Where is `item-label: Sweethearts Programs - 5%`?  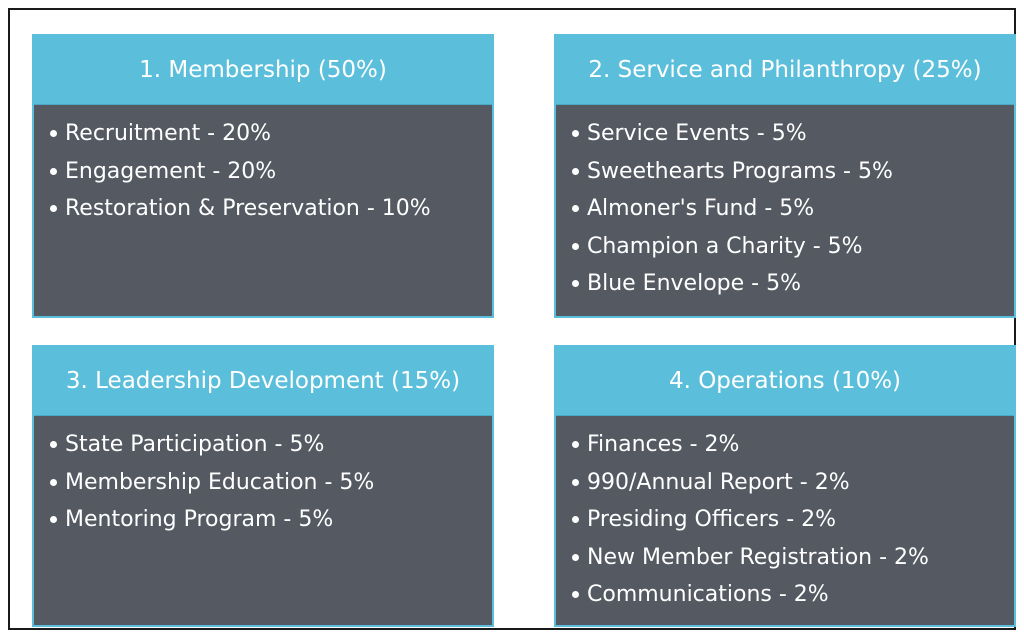 item-label: Sweethearts Programs - 5% is located at coordinates (740, 171).